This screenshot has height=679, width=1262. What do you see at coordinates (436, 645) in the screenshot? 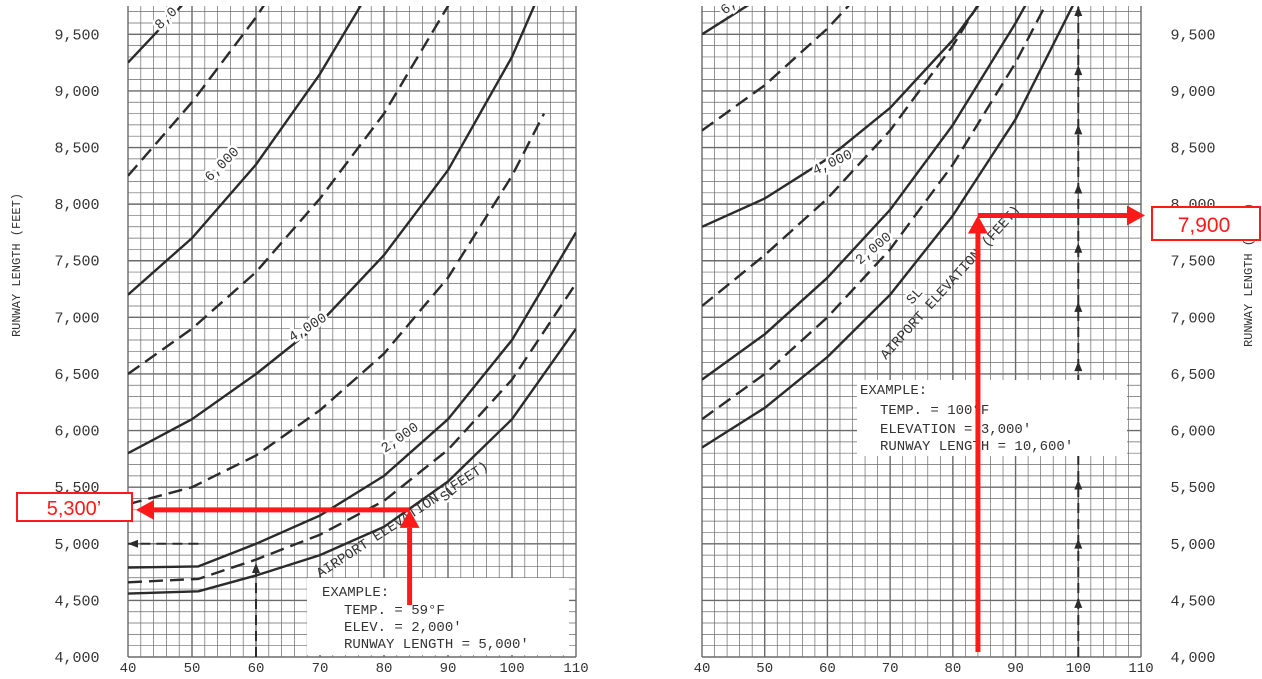
I see `left-example-line-3: RUNWAY LENGTH = 5,000'` at bounding box center [436, 645].